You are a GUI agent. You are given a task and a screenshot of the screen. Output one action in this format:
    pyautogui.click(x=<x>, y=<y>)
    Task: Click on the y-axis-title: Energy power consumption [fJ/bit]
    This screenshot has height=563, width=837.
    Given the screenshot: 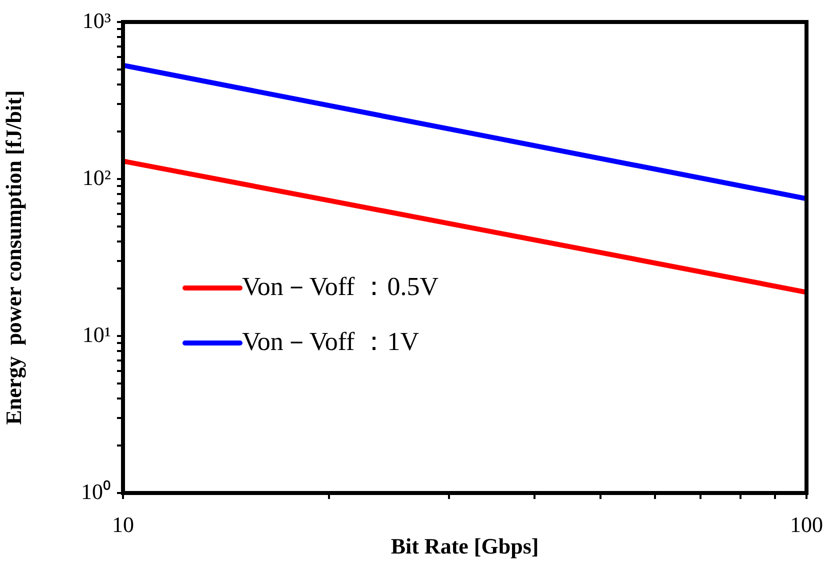 What is the action you would take?
    pyautogui.click(x=13, y=257)
    